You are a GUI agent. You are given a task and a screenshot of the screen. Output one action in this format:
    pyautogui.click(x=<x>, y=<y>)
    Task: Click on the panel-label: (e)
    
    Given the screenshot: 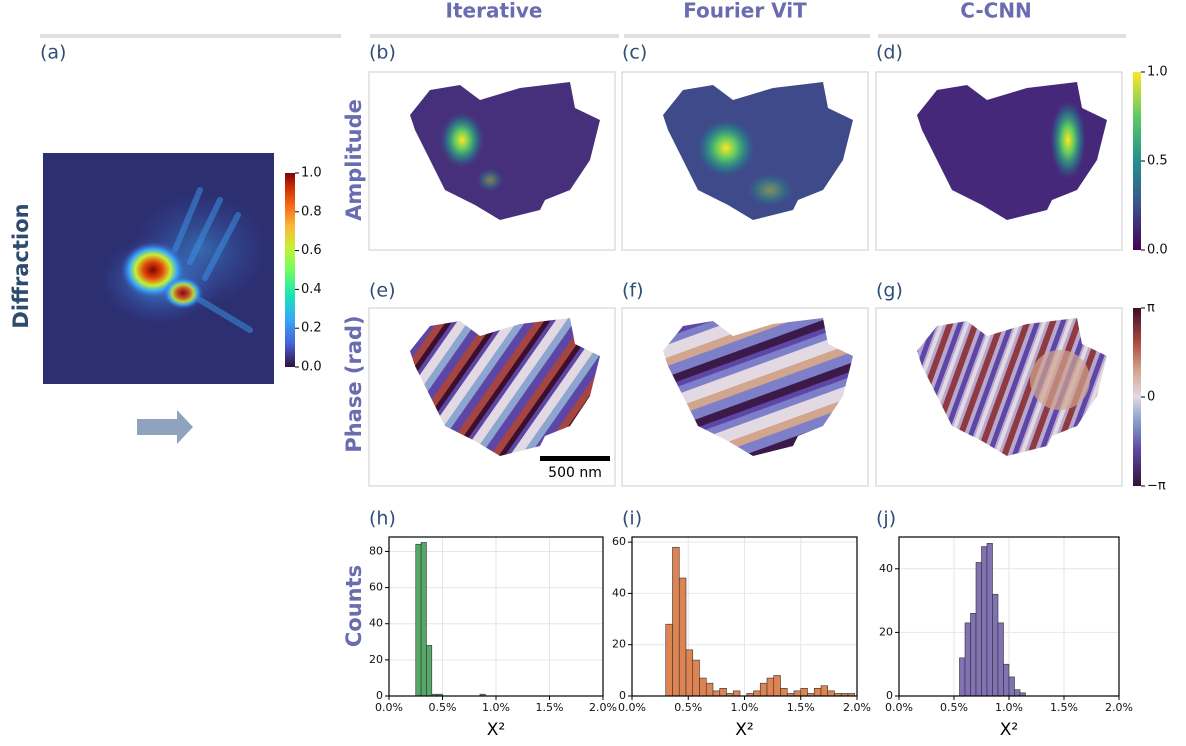 What is the action you would take?
    pyautogui.click(x=382, y=291)
    